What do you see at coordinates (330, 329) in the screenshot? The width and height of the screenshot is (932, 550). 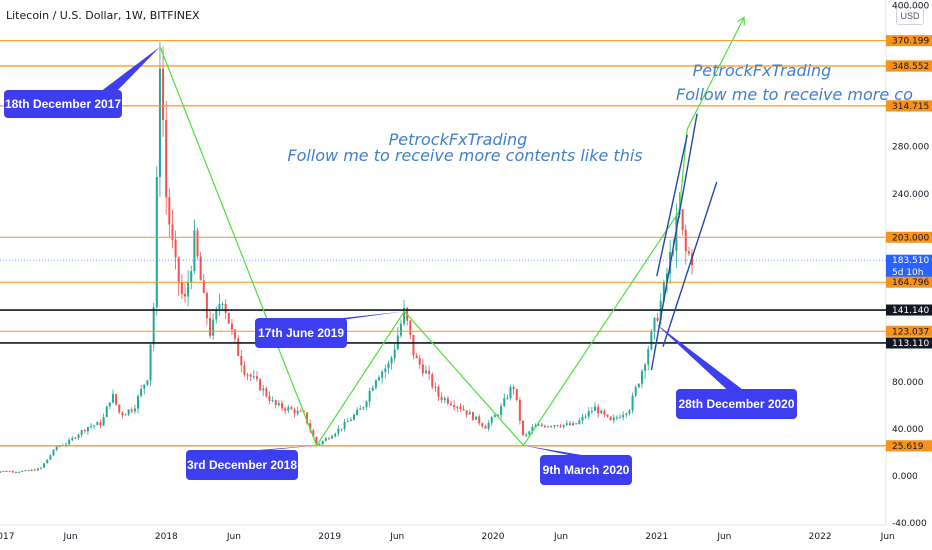 I see `callout: 17th June 2019` at bounding box center [330, 329].